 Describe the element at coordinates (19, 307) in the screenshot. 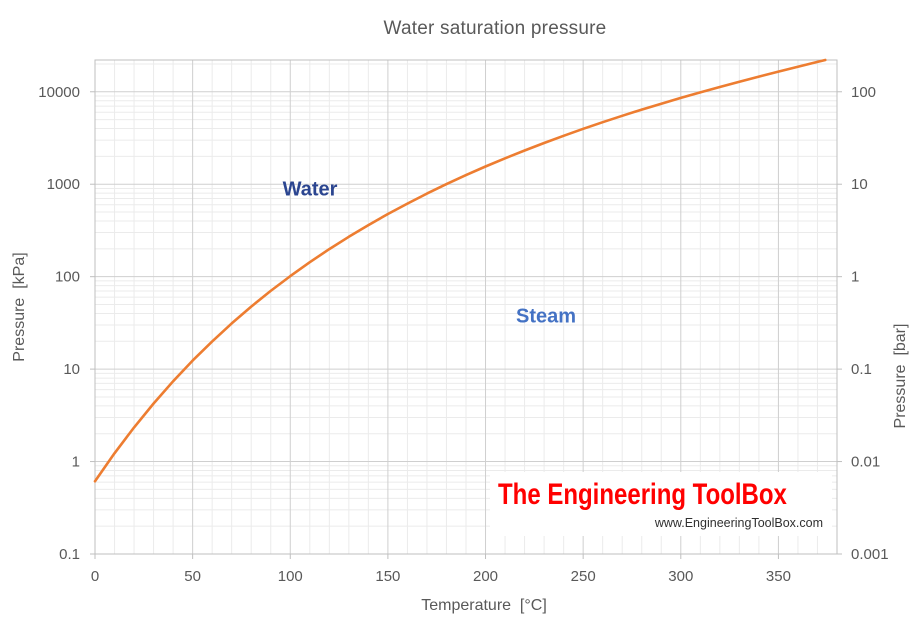

I see `y-axis-label-left: Pressure [kPa]` at that location.